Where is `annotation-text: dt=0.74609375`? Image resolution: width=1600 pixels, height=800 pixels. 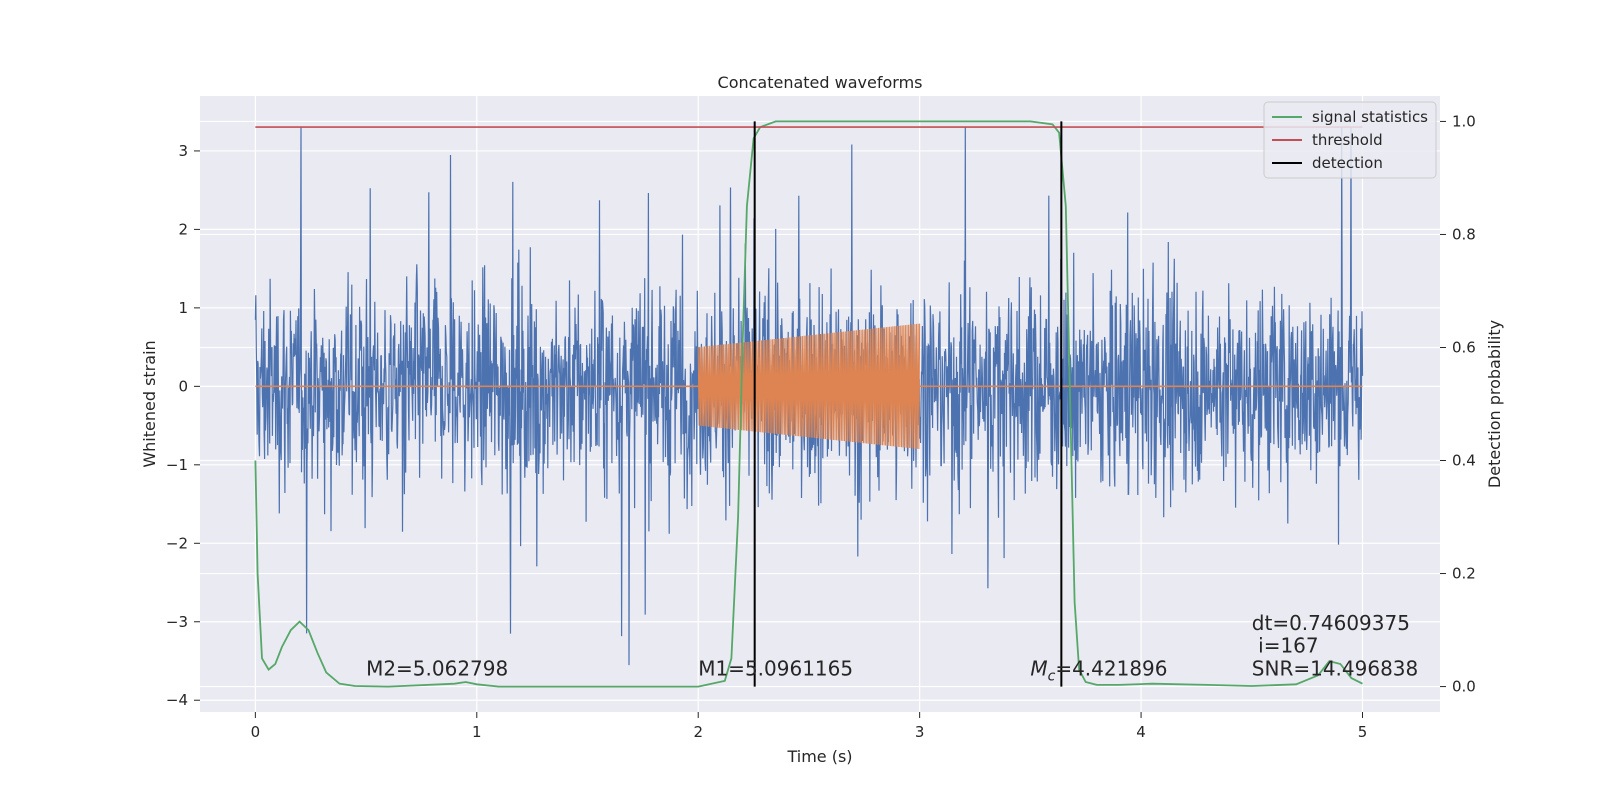
annotation-text: dt=0.74609375 is located at coordinates (1331, 623).